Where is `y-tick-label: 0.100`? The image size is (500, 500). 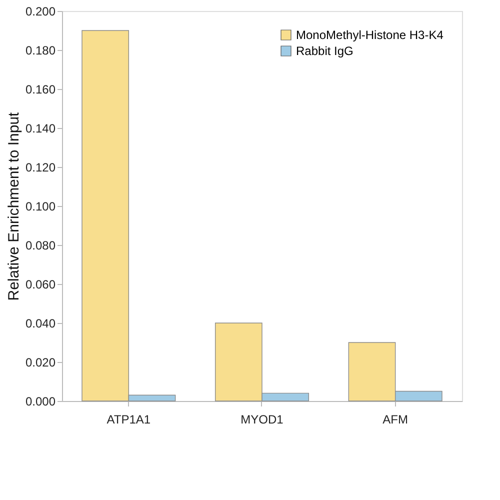 y-tick-label: 0.100 is located at coordinates (40, 207).